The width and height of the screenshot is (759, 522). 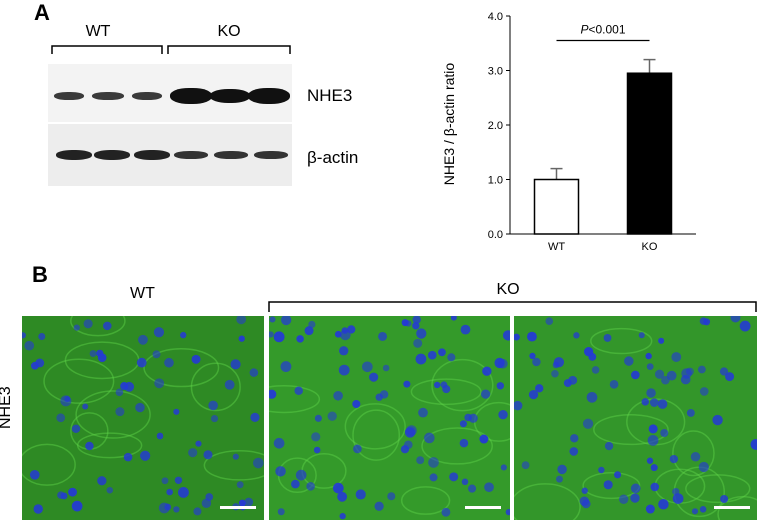 I want to click on y-tick-label: 3.0, so click(x=495, y=72).